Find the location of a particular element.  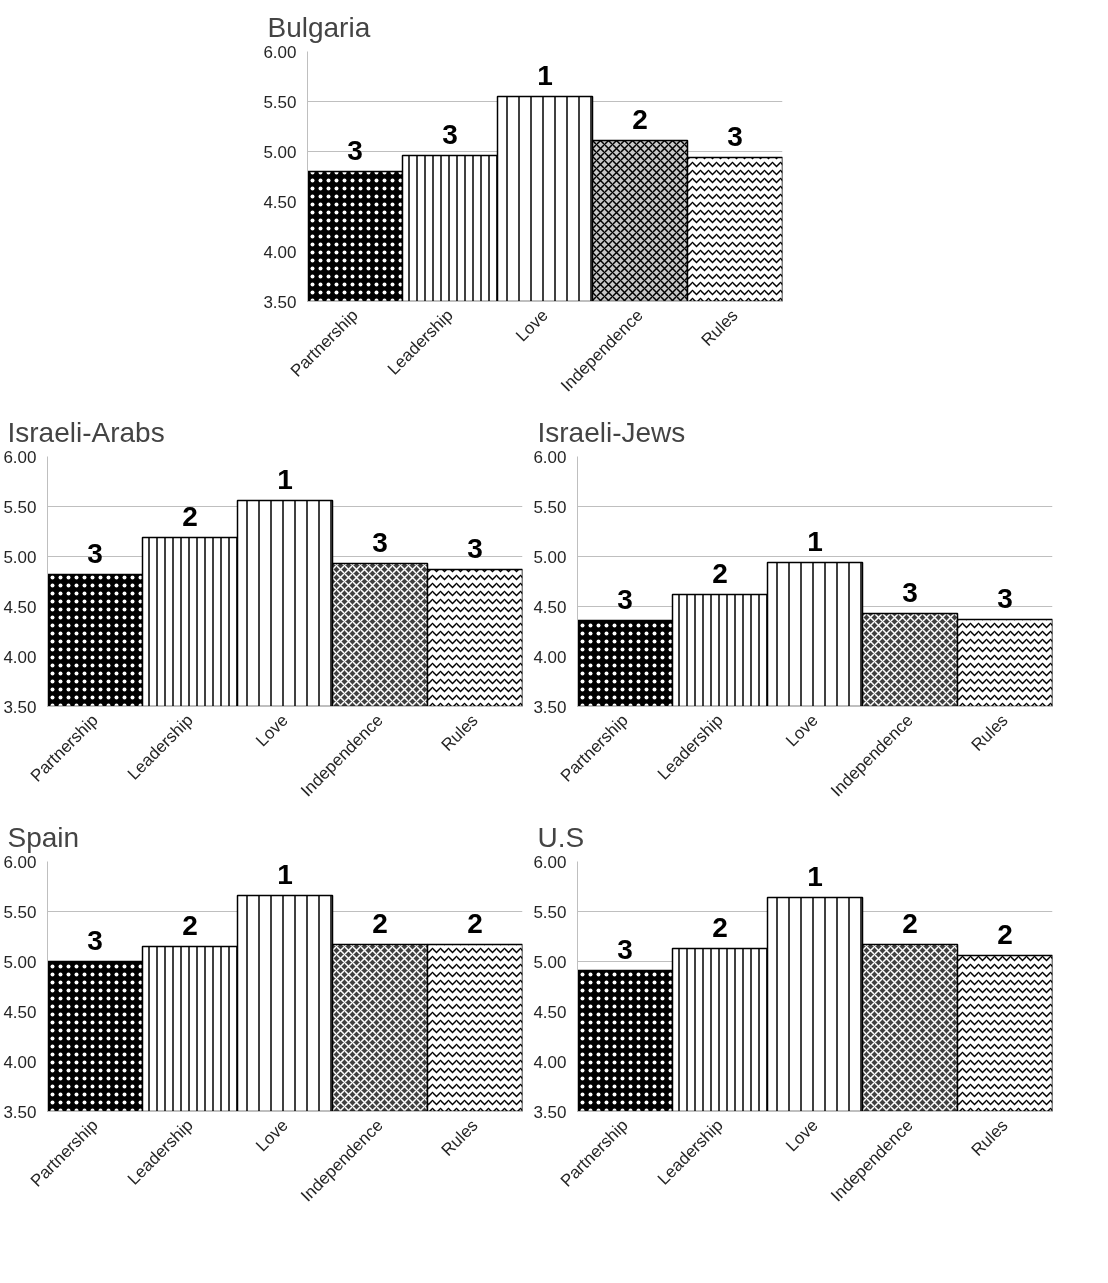

chart-title: U.S is located at coordinates (561, 837).